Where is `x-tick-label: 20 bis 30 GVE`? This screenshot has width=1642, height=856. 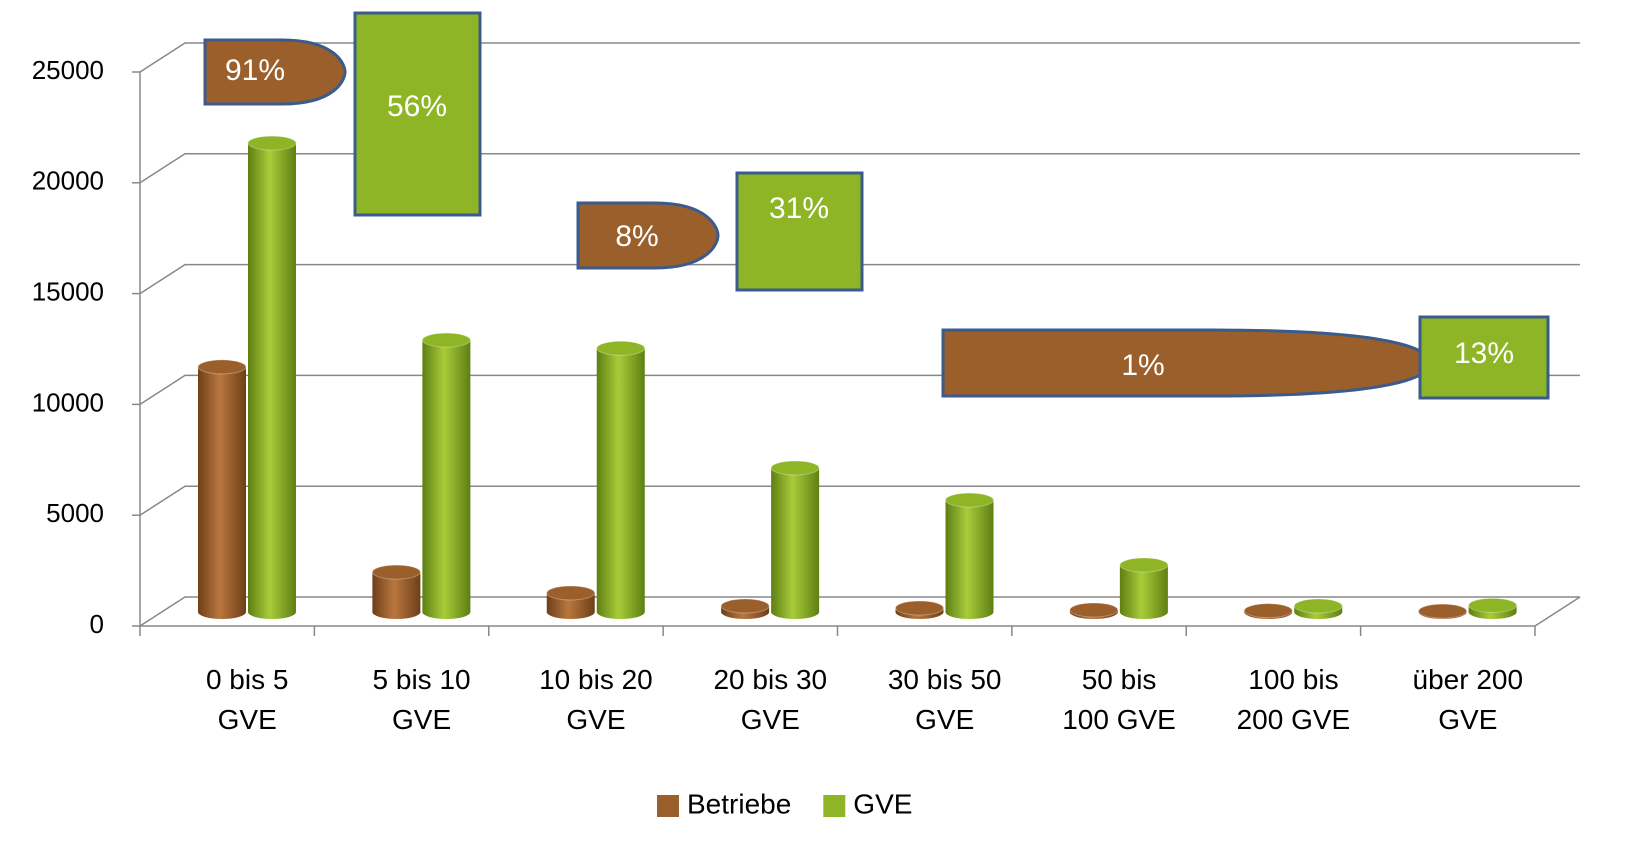
x-tick-label: 20 bis 30 GVE is located at coordinates (770, 699).